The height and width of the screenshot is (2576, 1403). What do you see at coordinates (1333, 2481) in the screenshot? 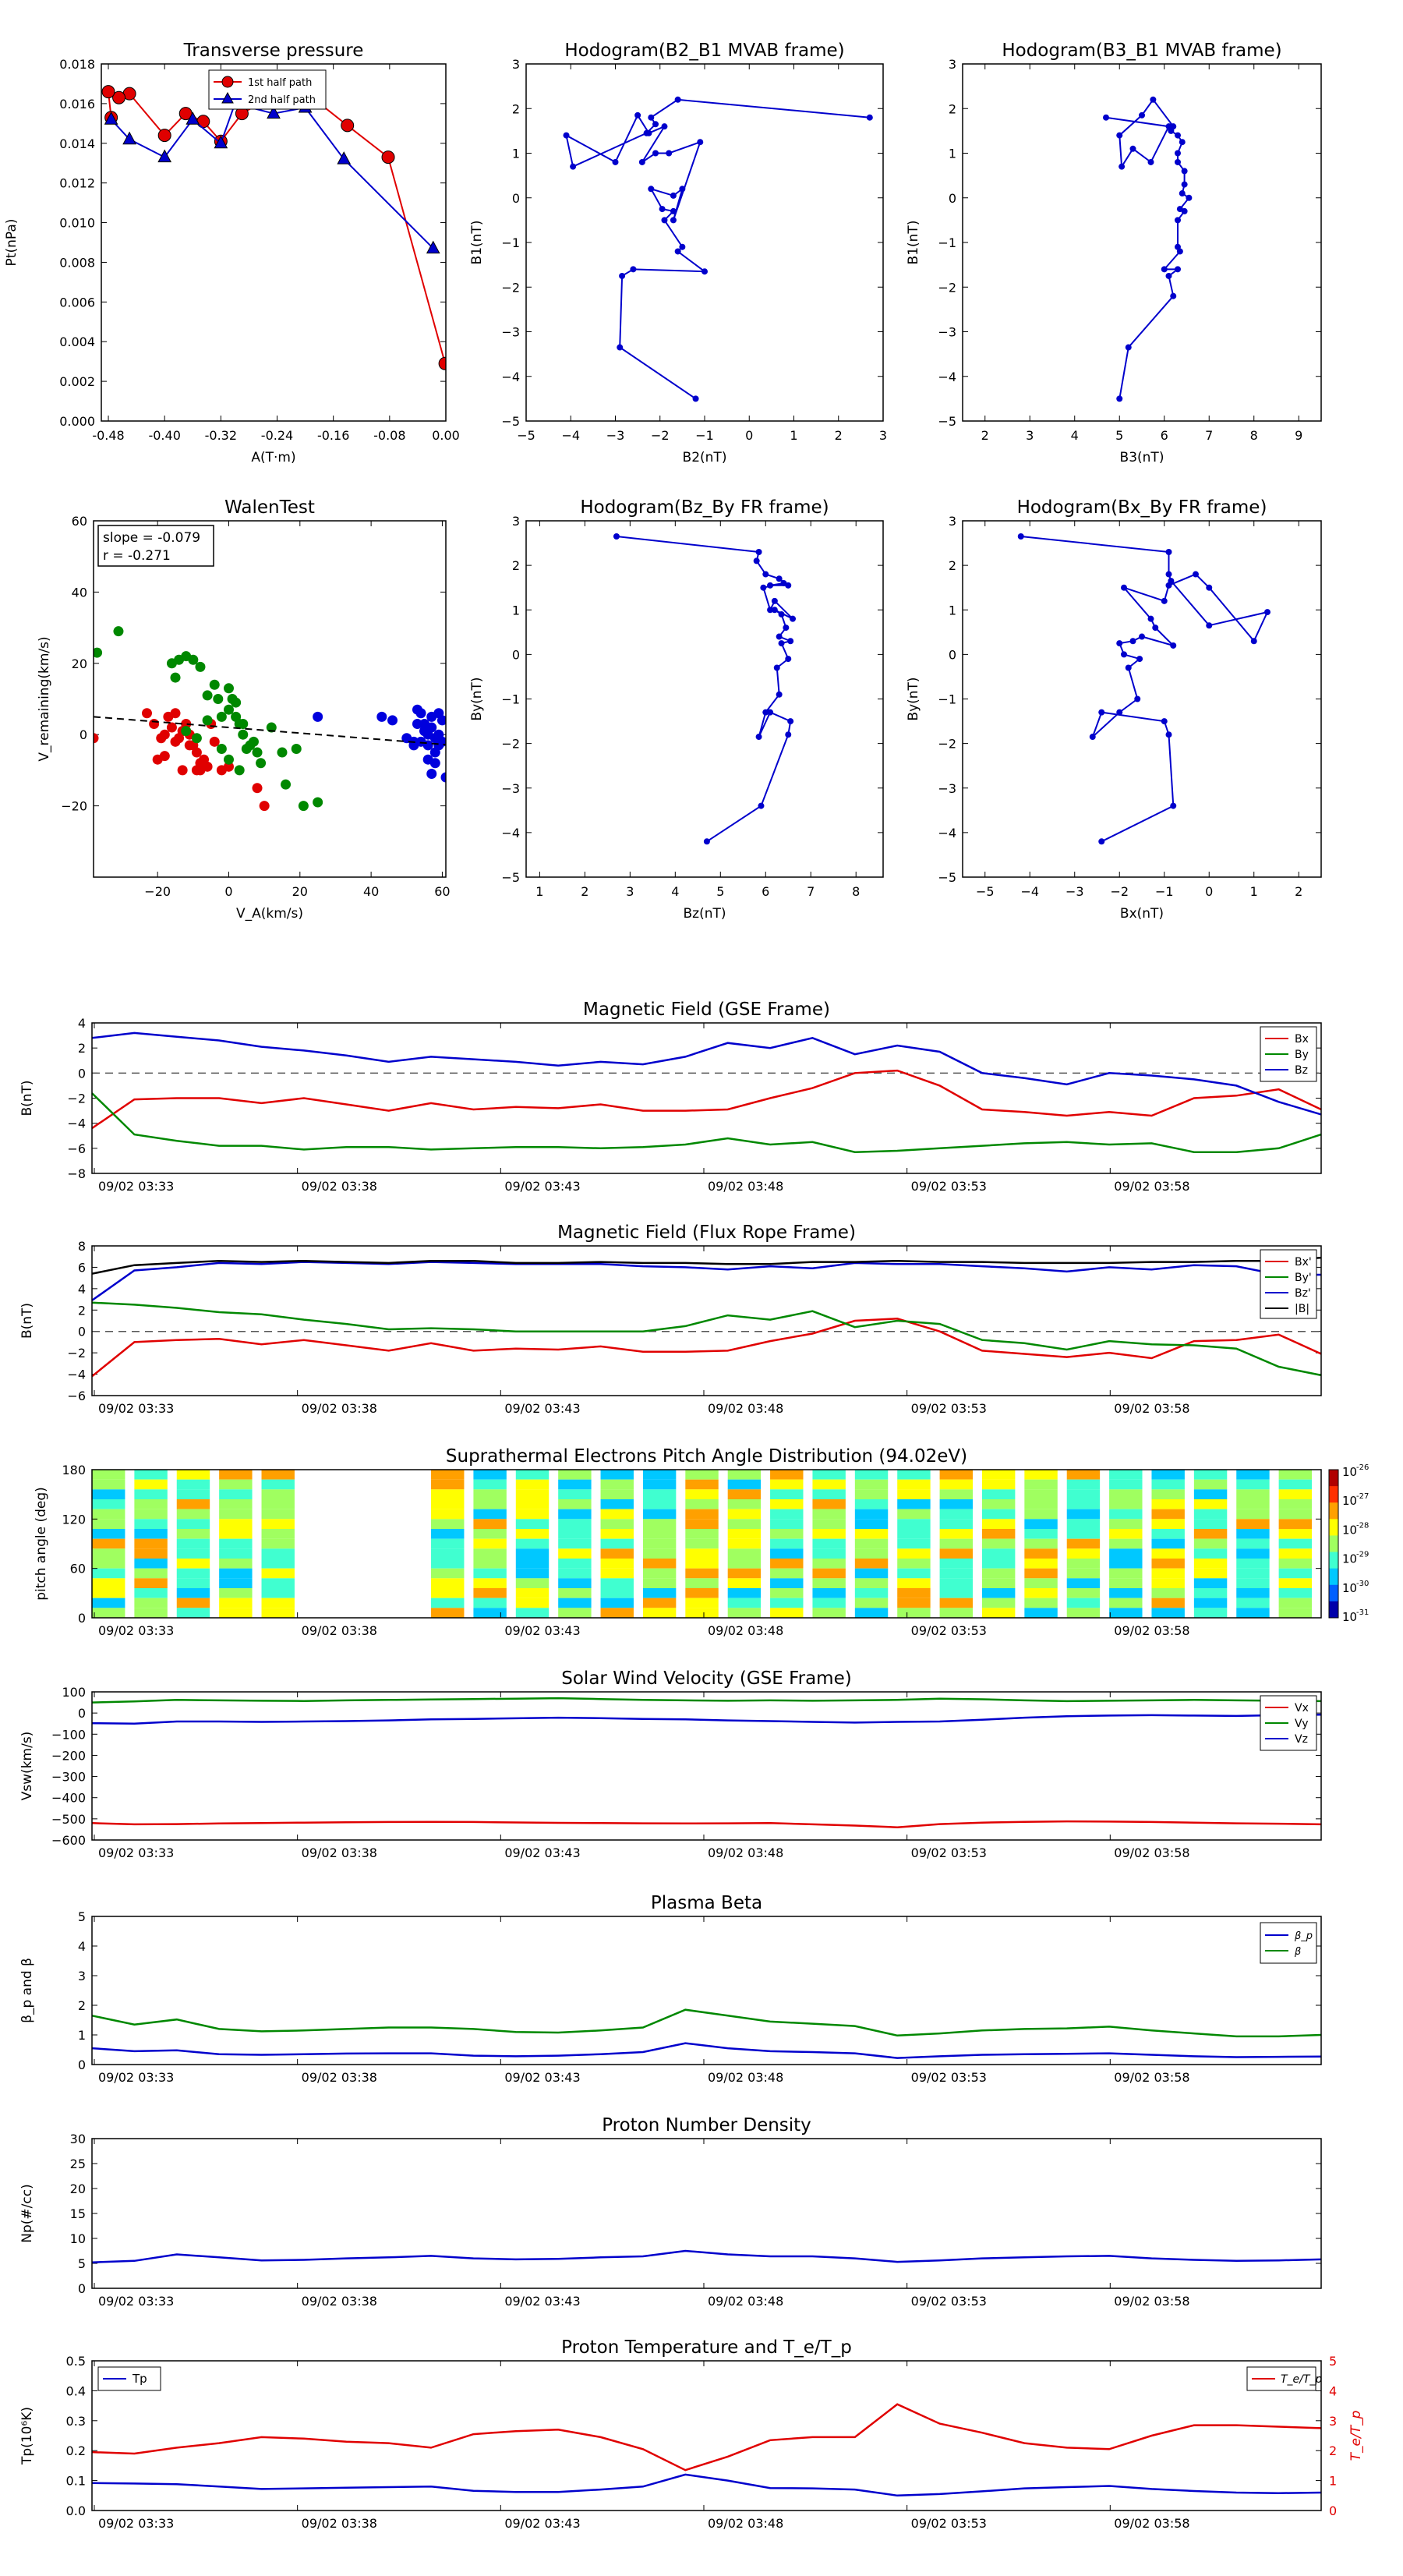
I see `y2-tick-label: 1` at bounding box center [1333, 2481].